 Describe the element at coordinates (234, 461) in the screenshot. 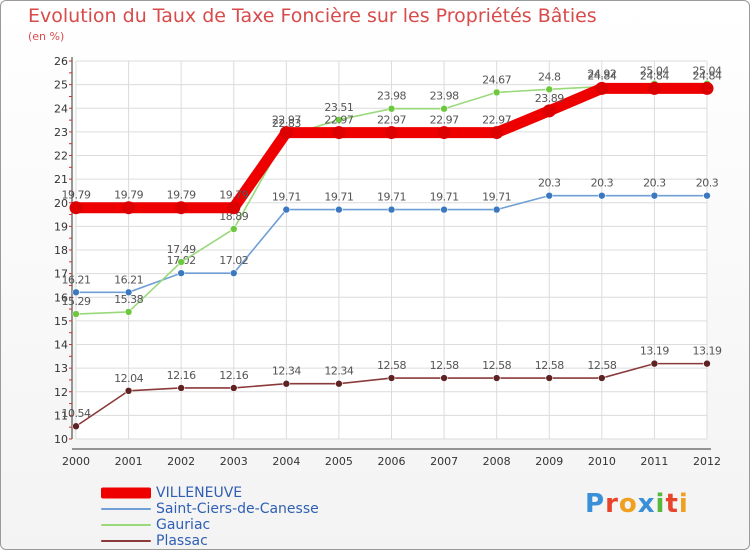

I see `x-tick-label: 2003` at that location.